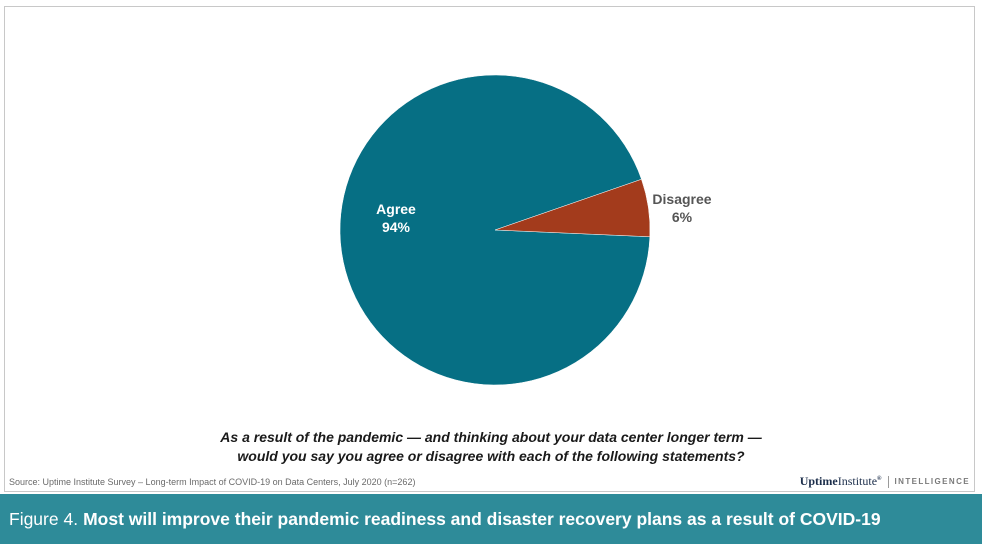 The width and height of the screenshot is (982, 544). What do you see at coordinates (888, 481) in the screenshot?
I see `brand-divider` at bounding box center [888, 481].